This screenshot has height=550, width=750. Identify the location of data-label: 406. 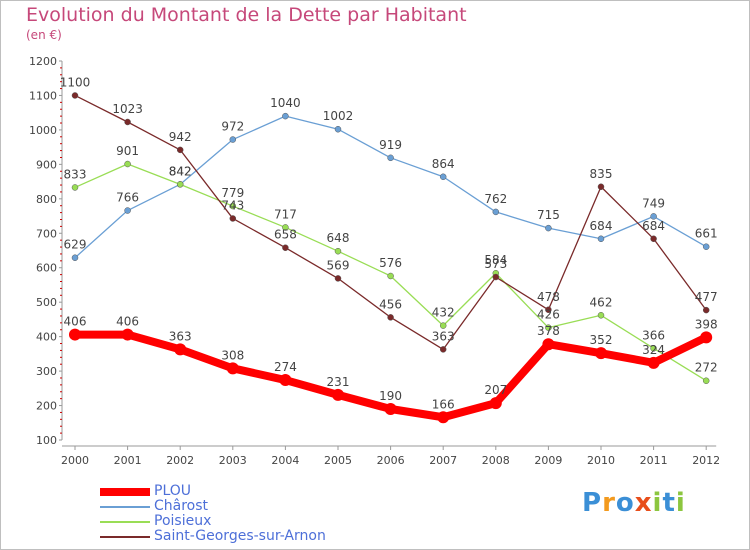
(75, 322).